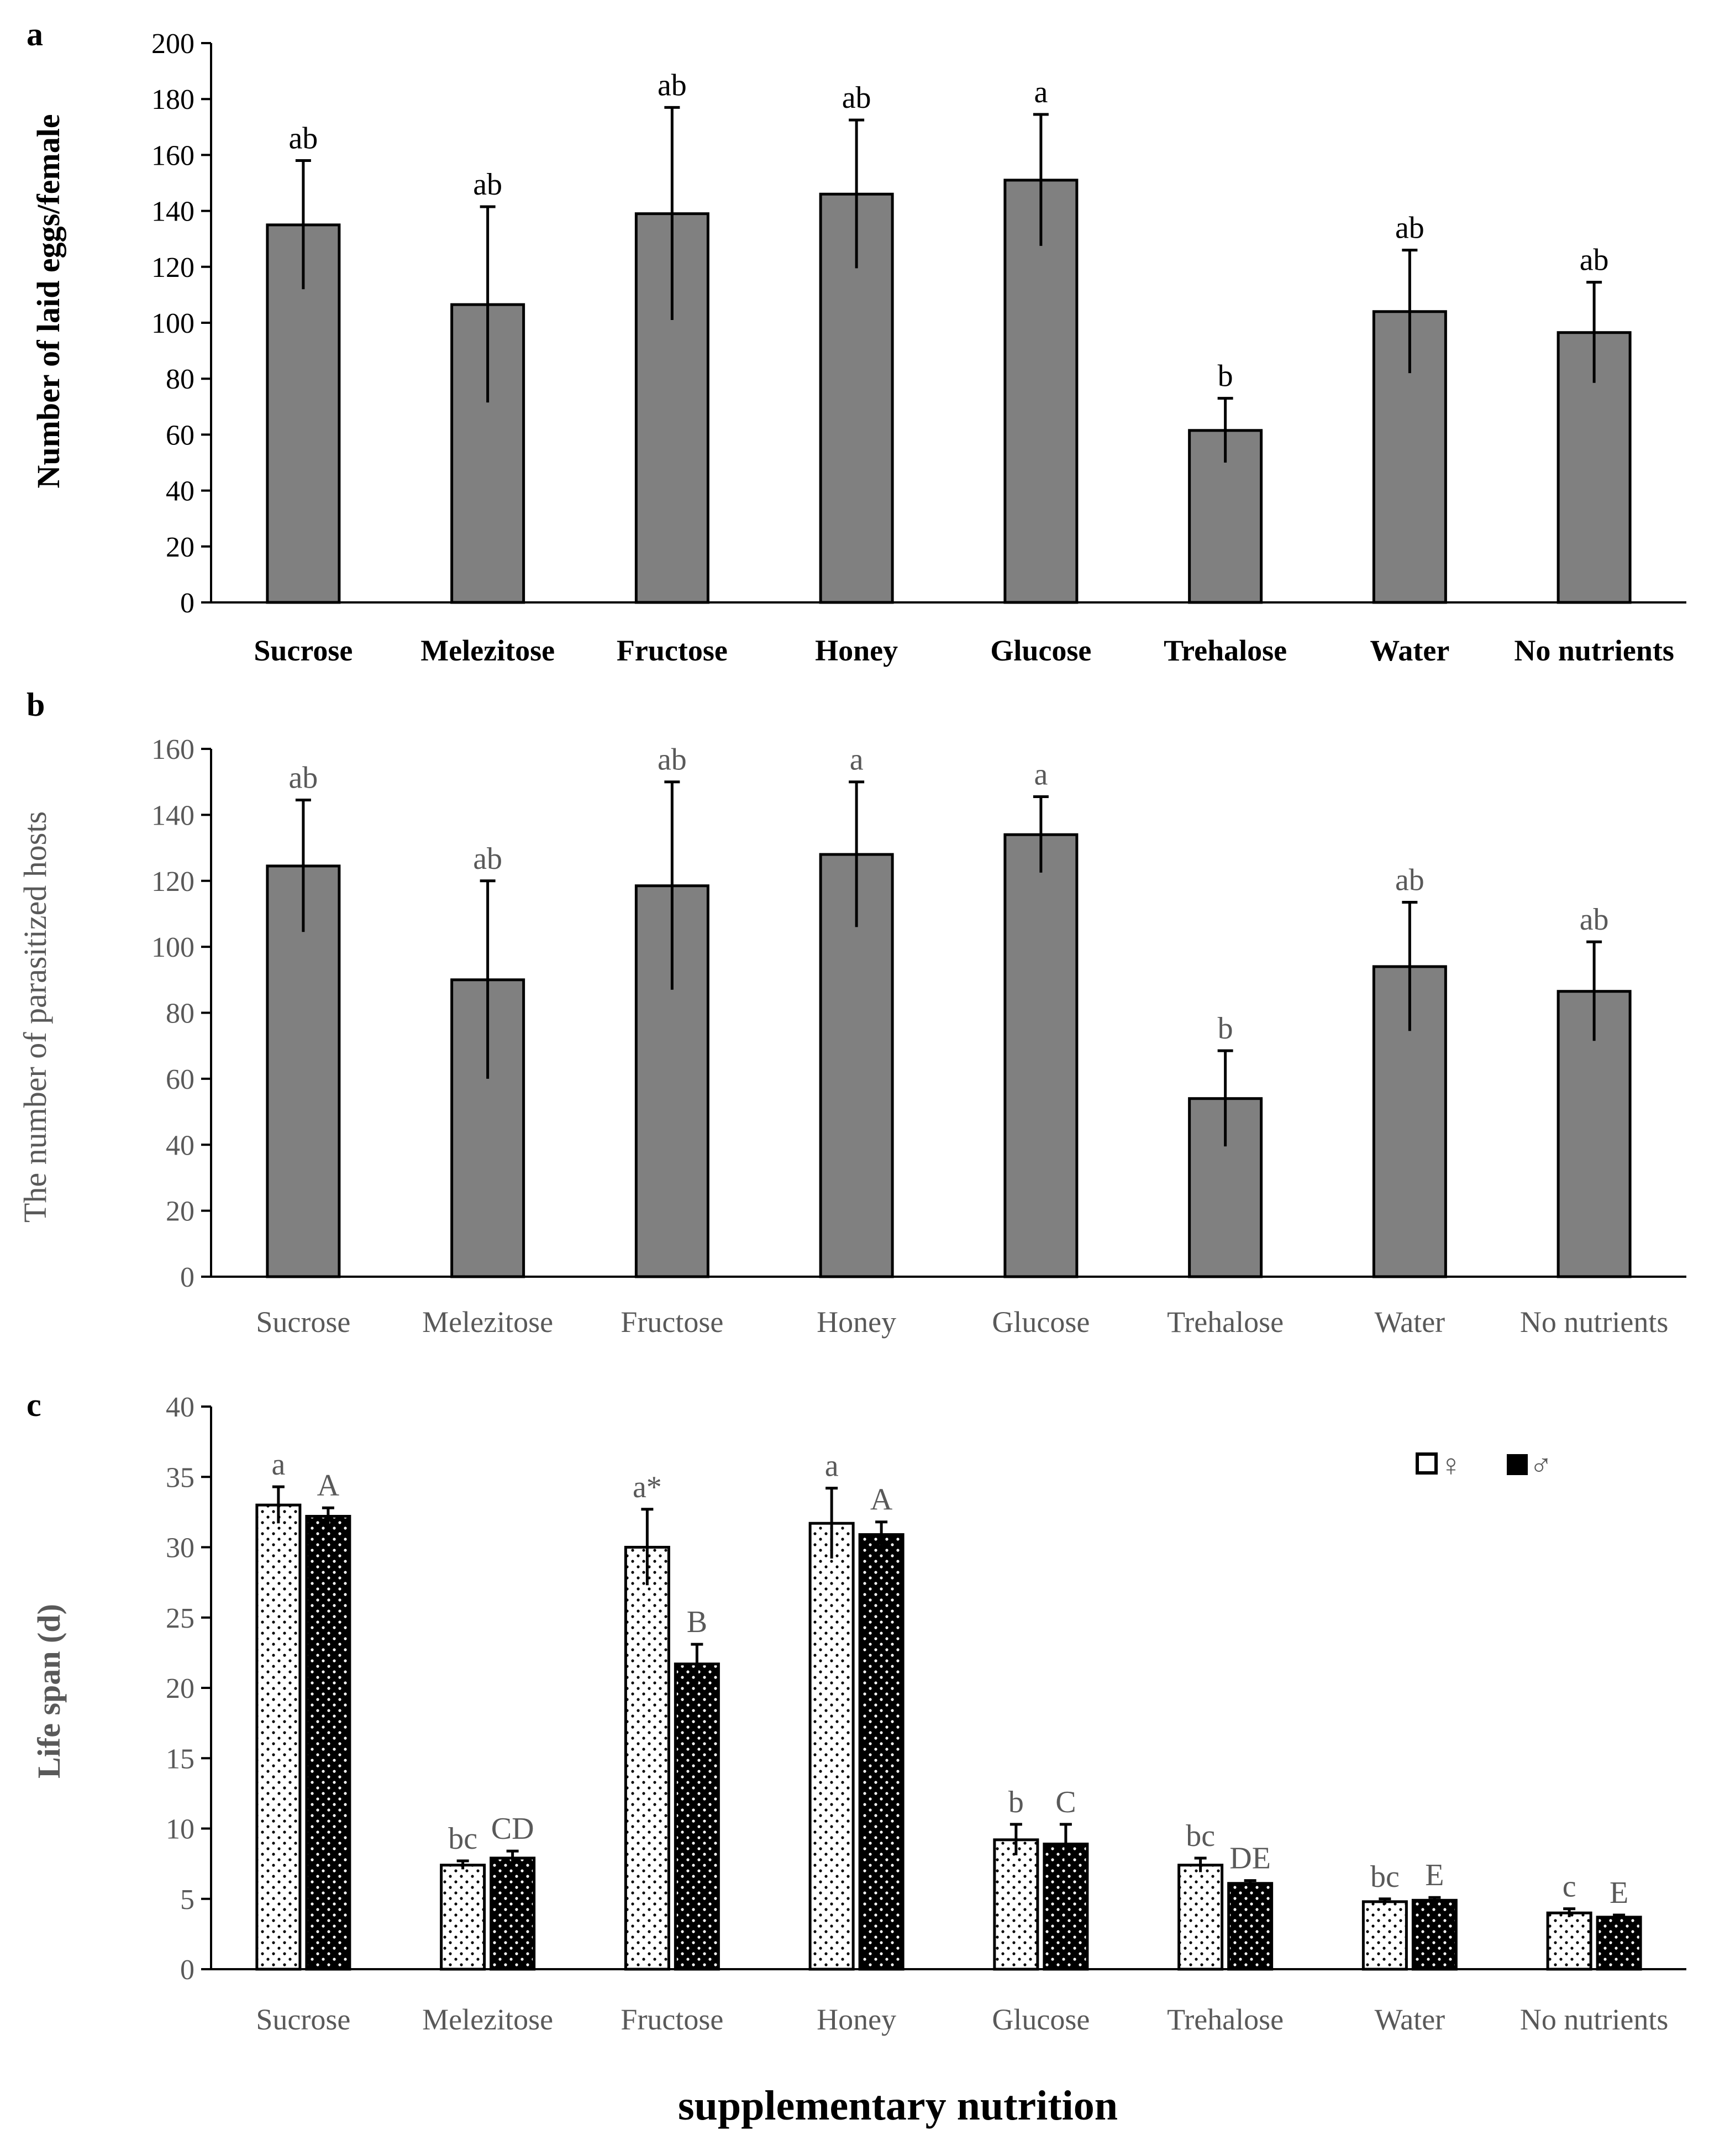 Image resolution: width=1709 pixels, height=2156 pixels. I want to click on panel-b-y-axis-label: The number of parasitized hosts, so click(35, 1017).